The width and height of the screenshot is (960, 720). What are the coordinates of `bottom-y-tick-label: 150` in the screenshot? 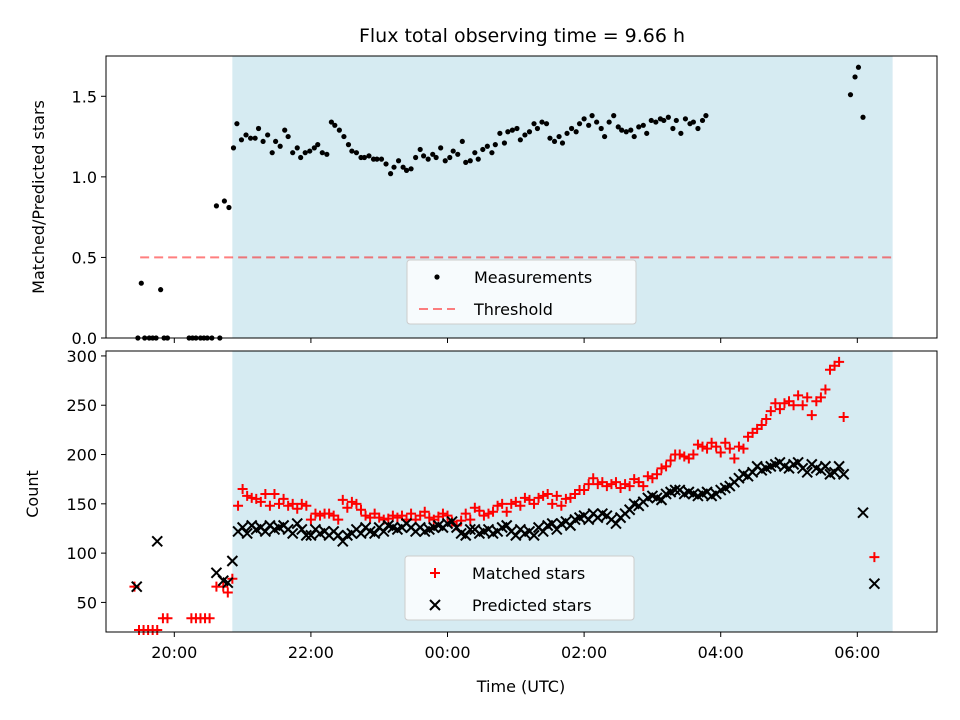 It's located at (81, 504).